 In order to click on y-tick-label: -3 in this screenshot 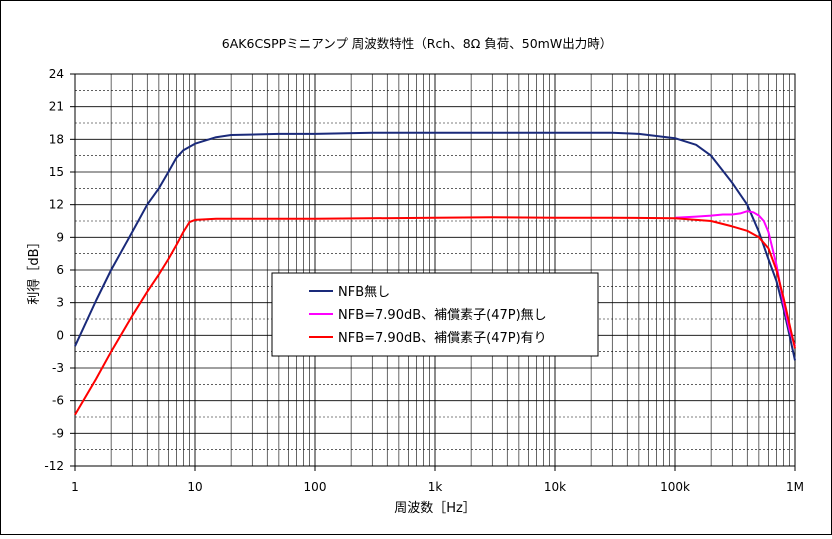, I will do `click(58, 368)`.